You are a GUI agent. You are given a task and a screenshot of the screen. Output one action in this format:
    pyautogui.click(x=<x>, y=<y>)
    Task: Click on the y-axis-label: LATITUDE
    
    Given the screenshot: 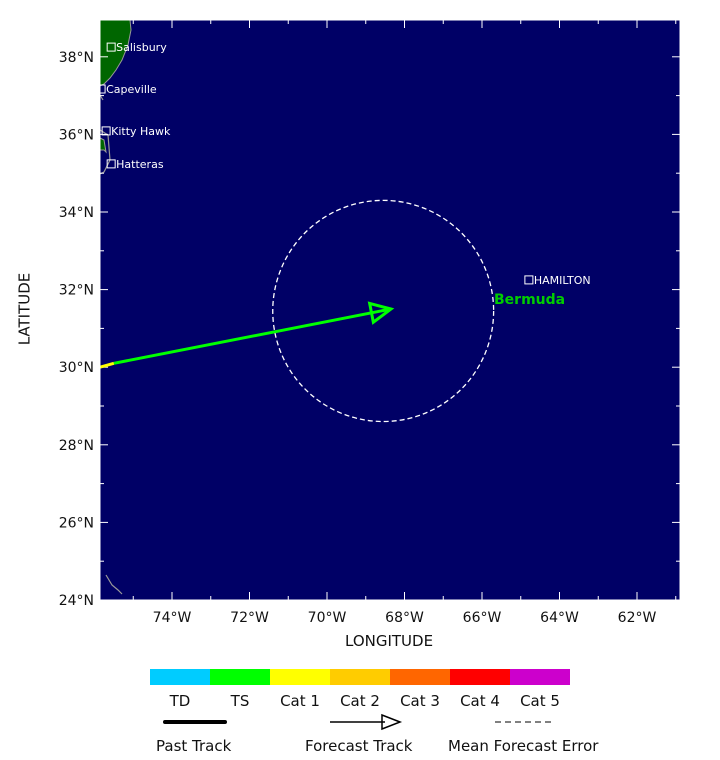 What is the action you would take?
    pyautogui.click(x=24, y=309)
    